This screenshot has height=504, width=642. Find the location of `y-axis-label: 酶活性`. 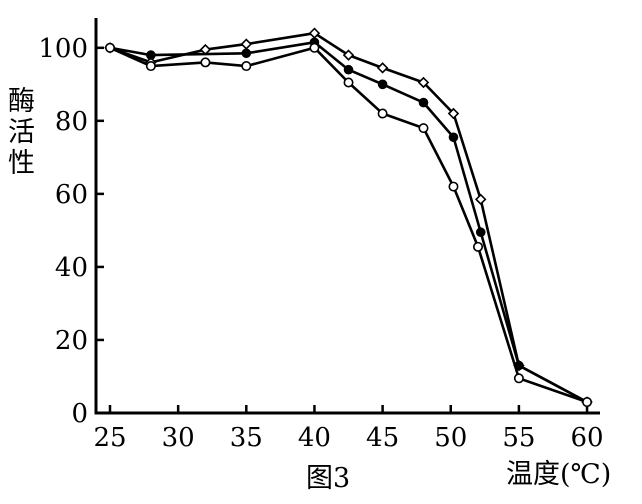

y-axis-label: 酶活性 is located at coordinates (18, 132).